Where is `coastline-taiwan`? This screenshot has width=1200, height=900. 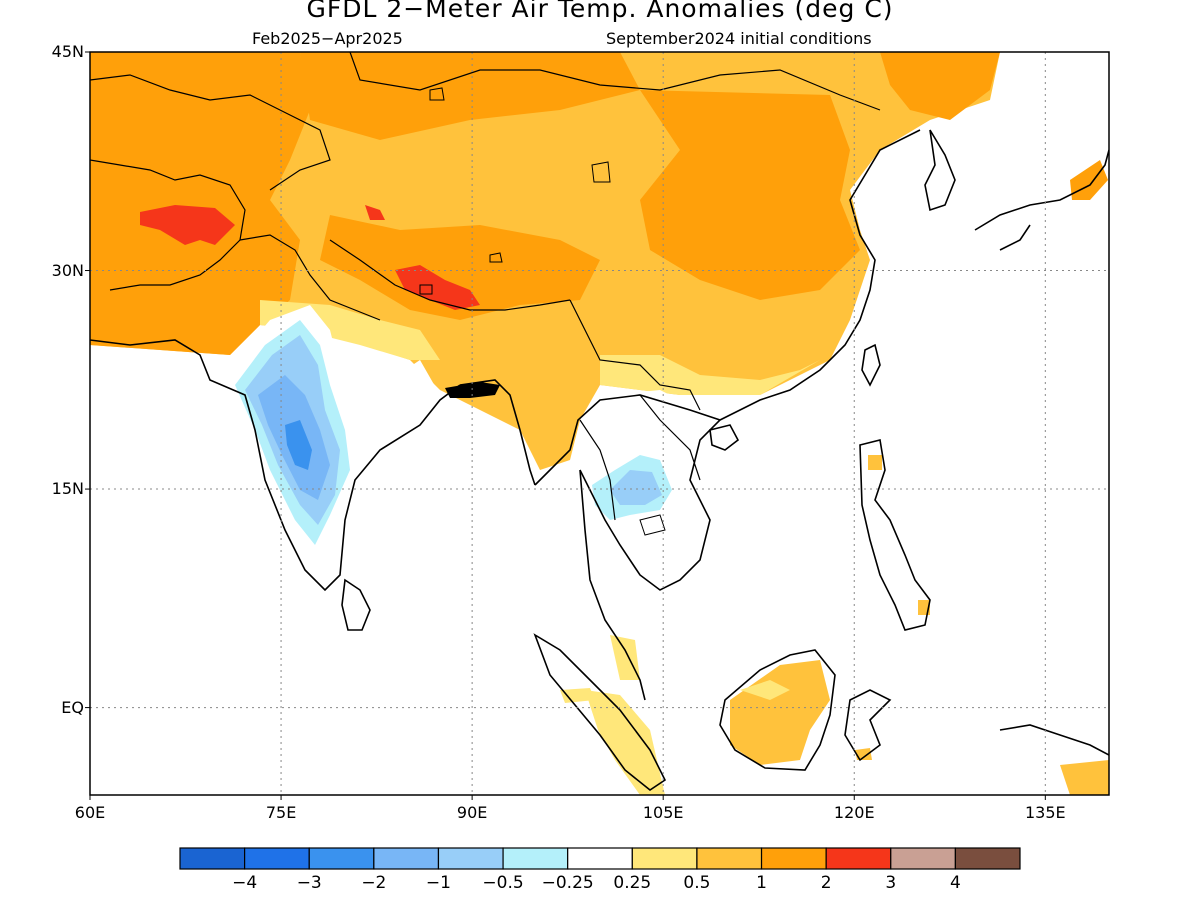 coastline-taiwan is located at coordinates (871, 365).